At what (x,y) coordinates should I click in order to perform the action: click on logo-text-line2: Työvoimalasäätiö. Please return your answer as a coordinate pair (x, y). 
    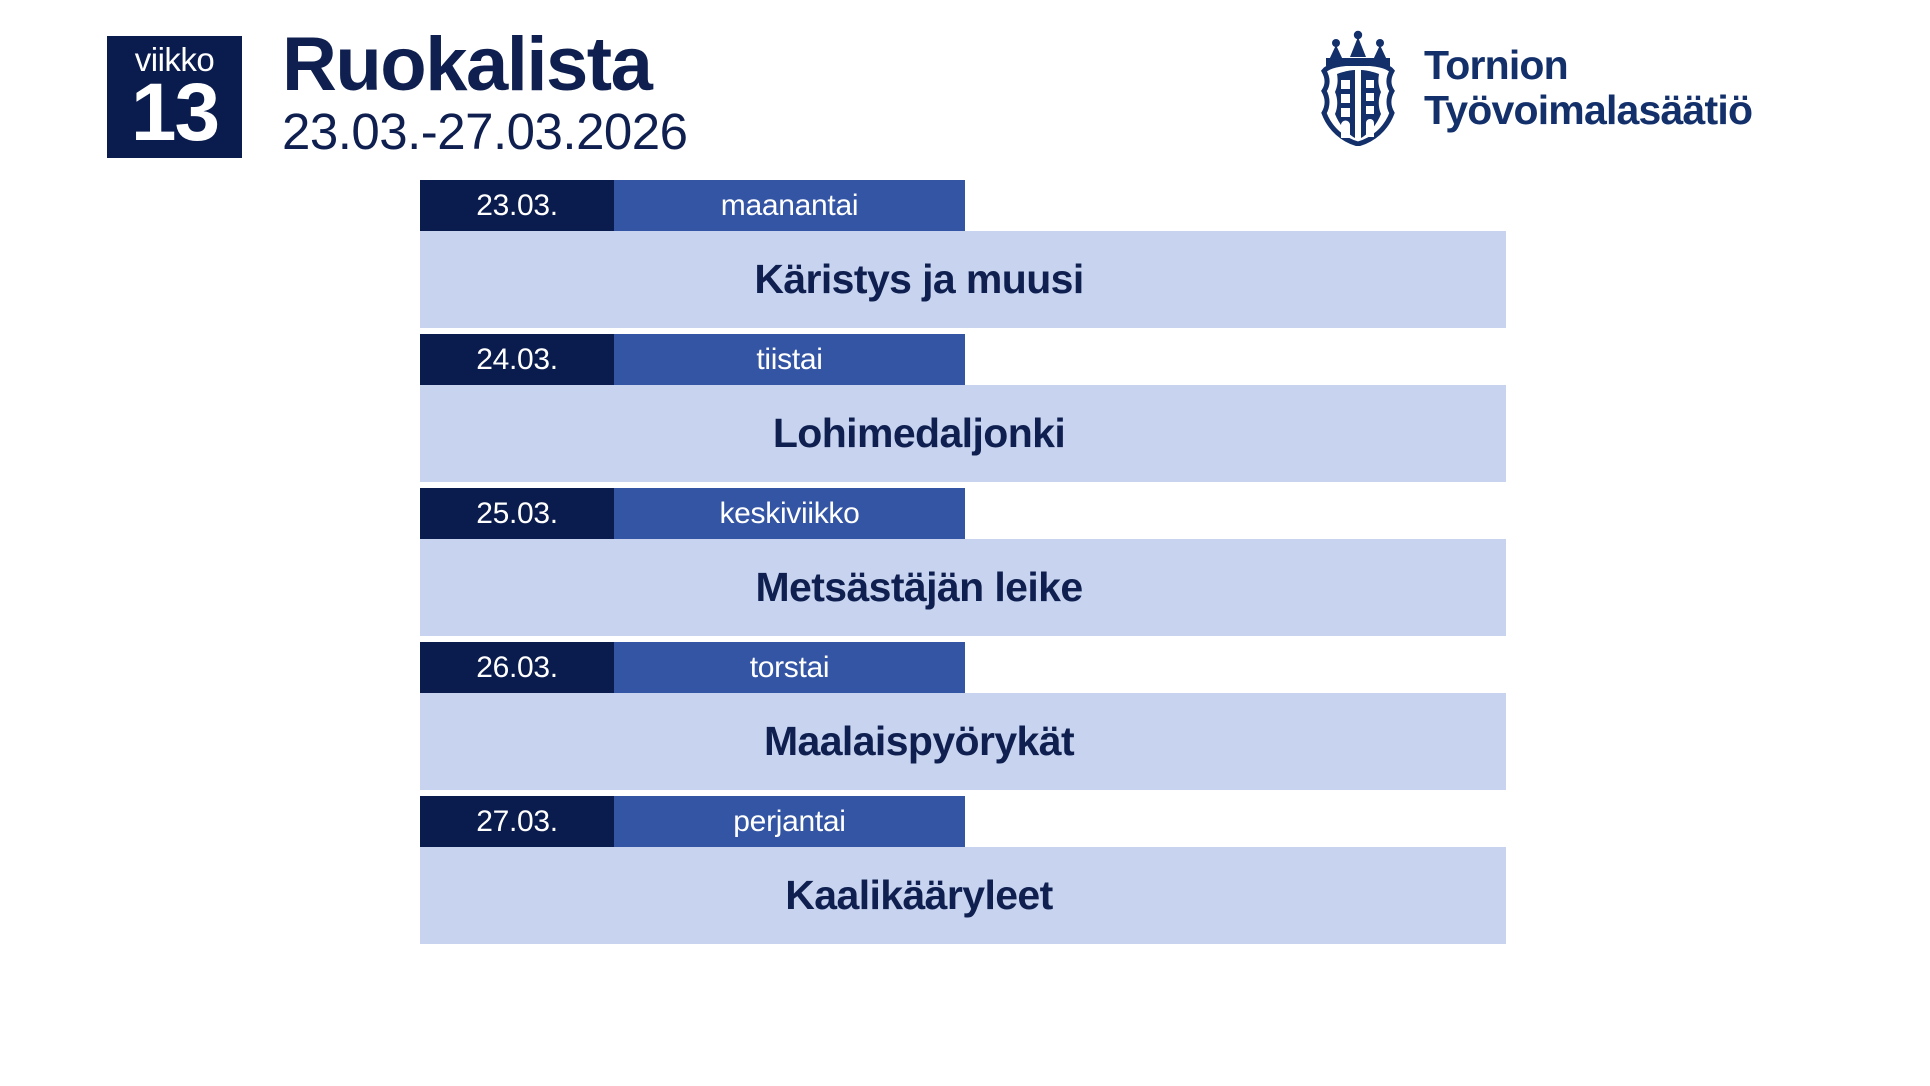
    Looking at the image, I should click on (1588, 110).